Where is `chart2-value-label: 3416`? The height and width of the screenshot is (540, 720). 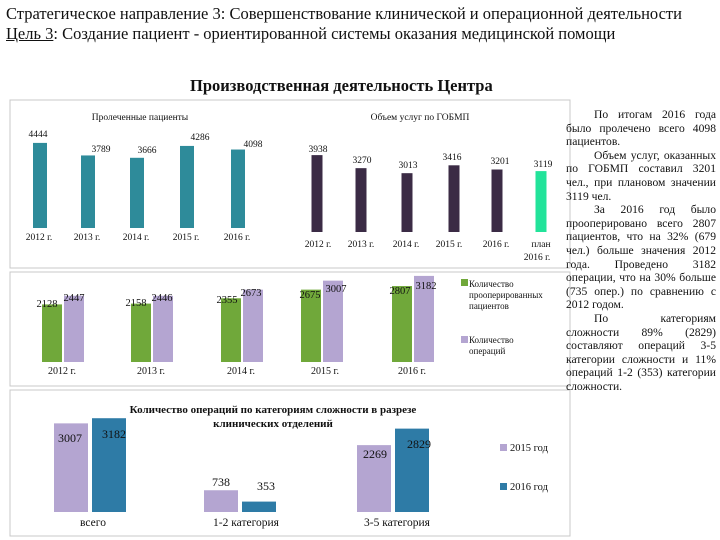
chart2-value-label: 3416 is located at coordinates (452, 158).